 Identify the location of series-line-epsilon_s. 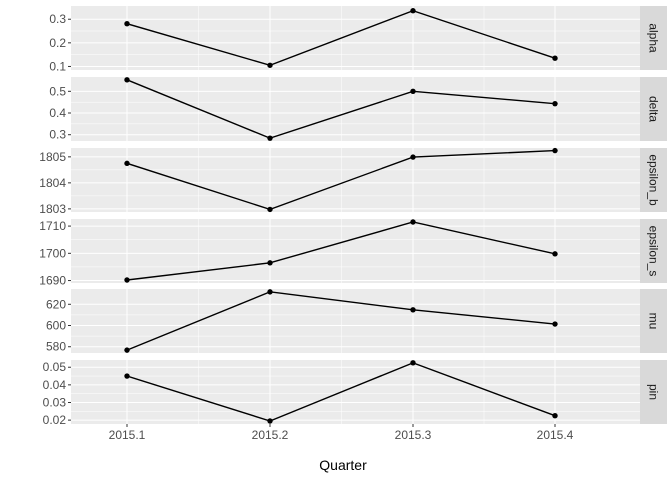
(341, 251).